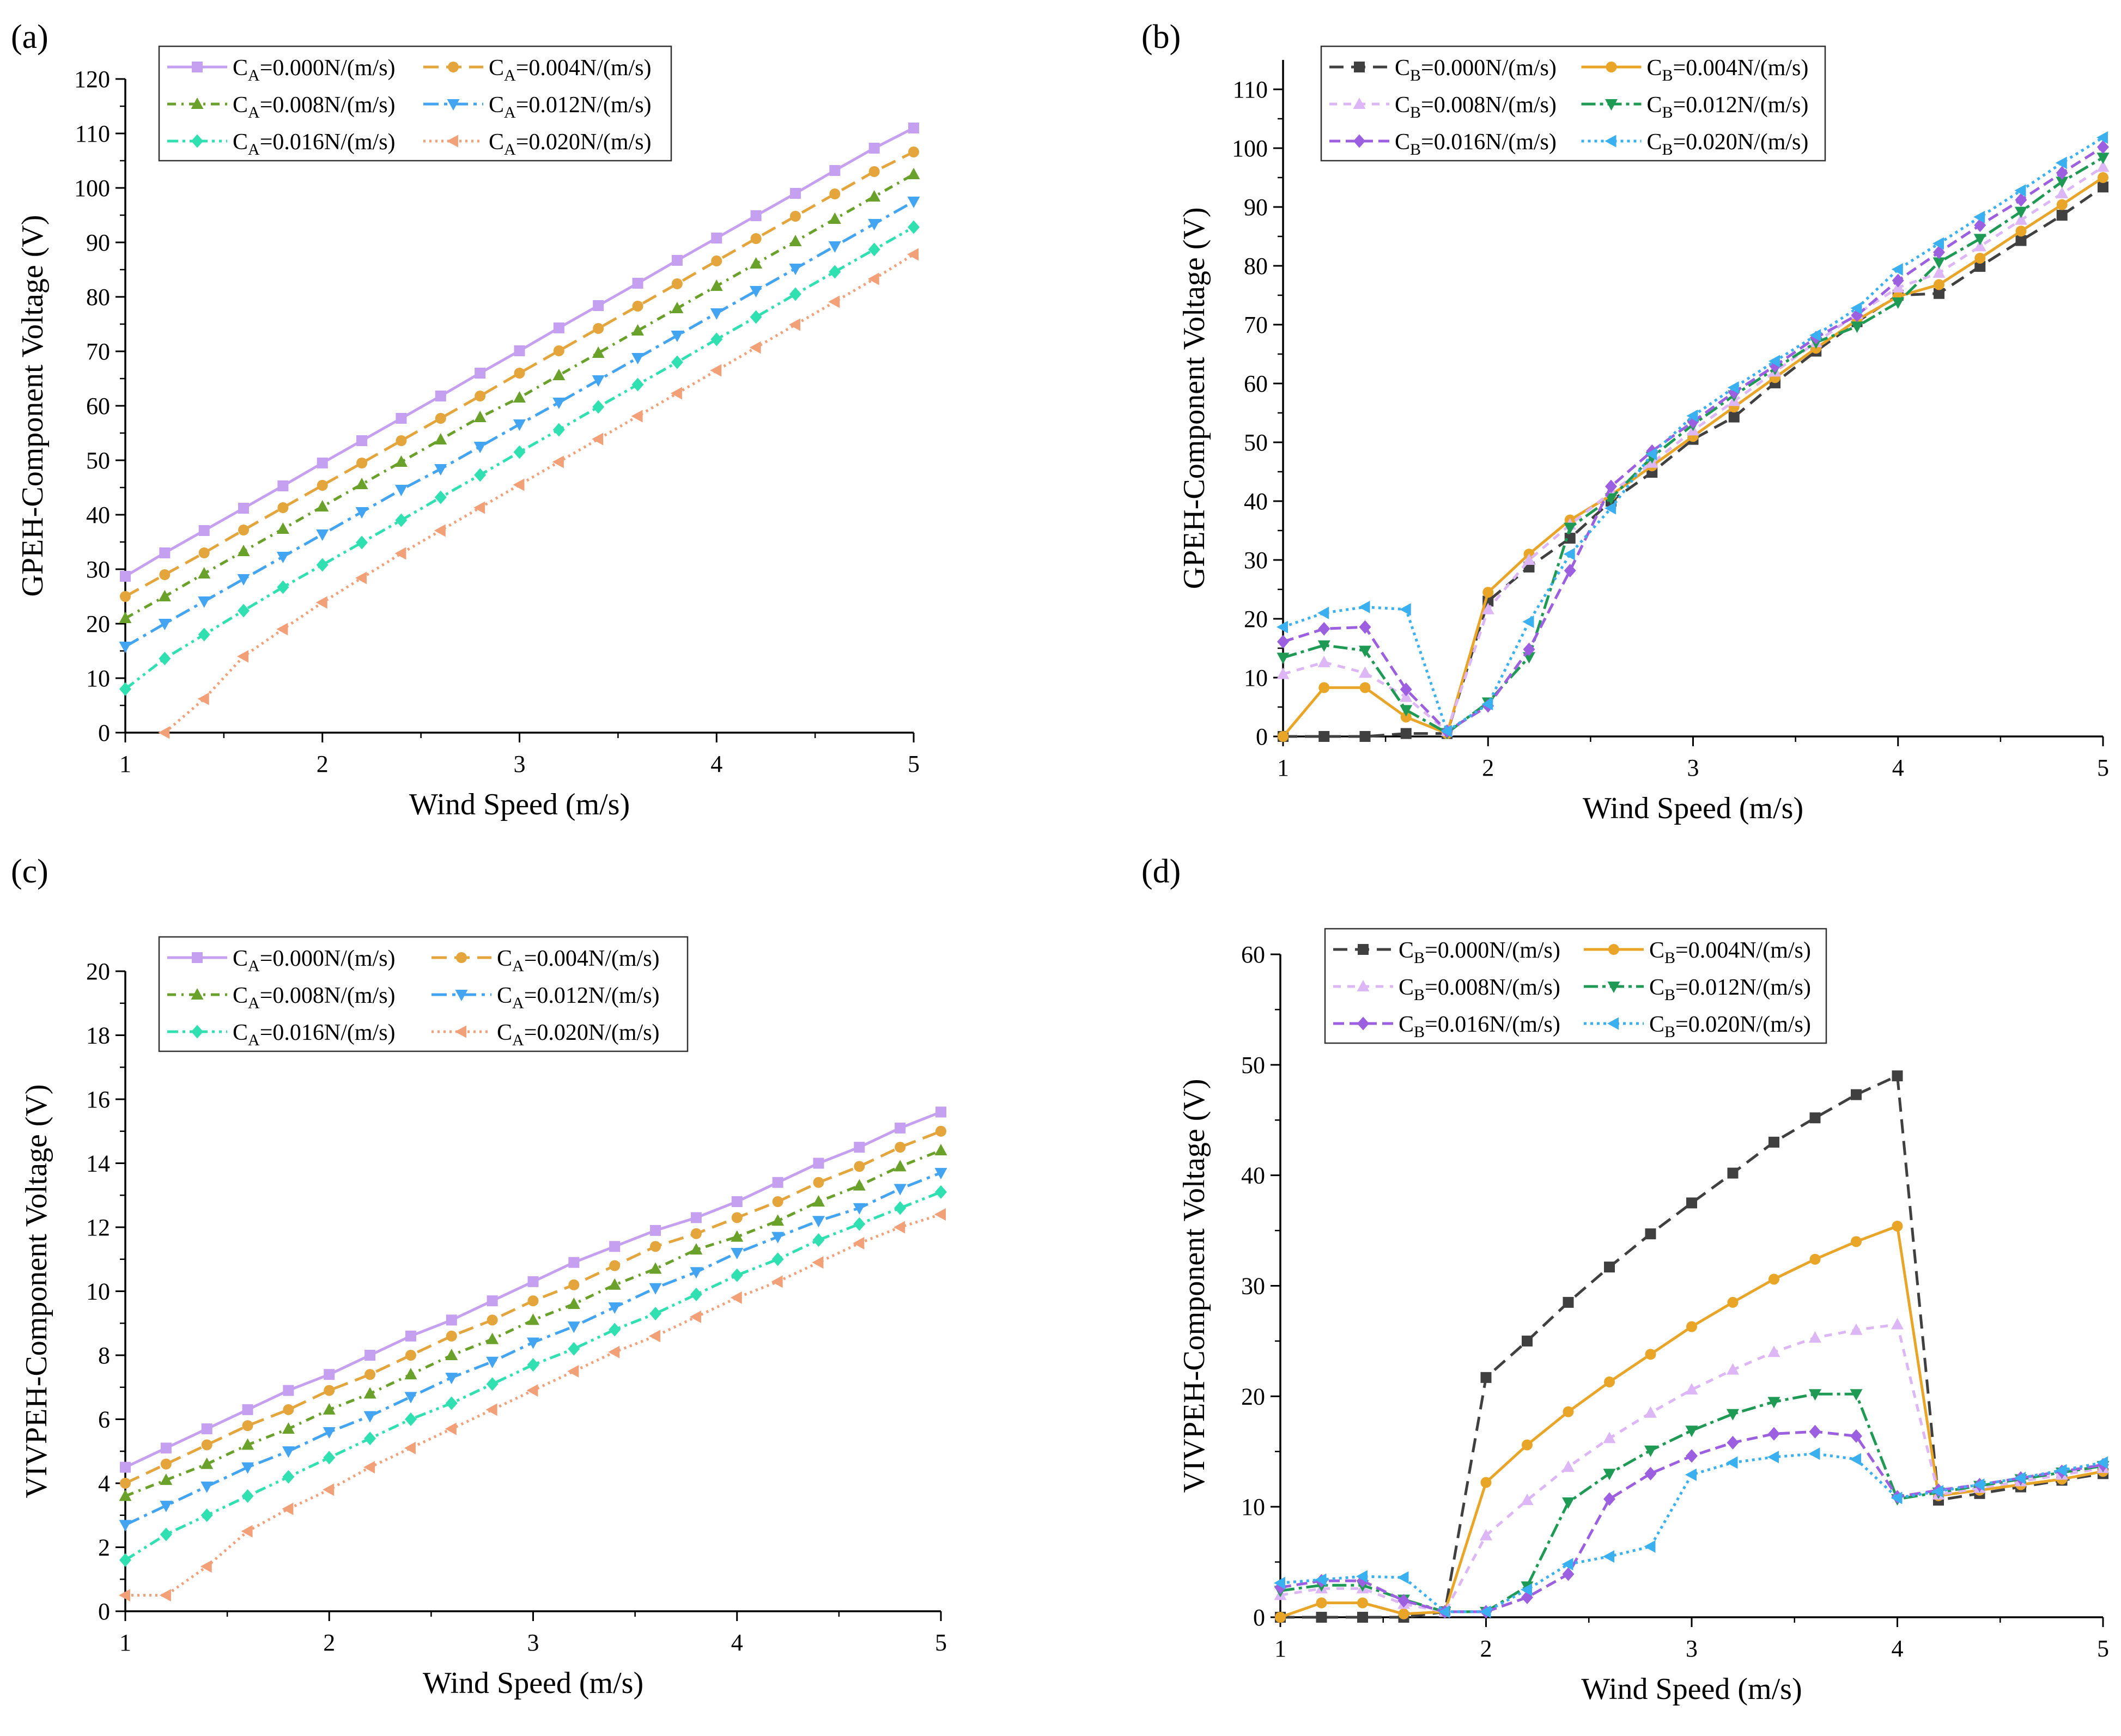 Image resolution: width=2121 pixels, height=1736 pixels. I want to click on legend-item-4: CB=0.012N/(m/s), so click(1694, 107).